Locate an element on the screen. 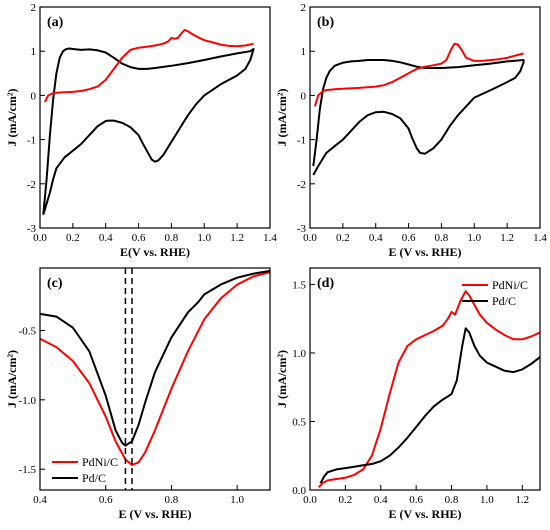  y-tick-label: 0.0 is located at coordinates (299, 491).